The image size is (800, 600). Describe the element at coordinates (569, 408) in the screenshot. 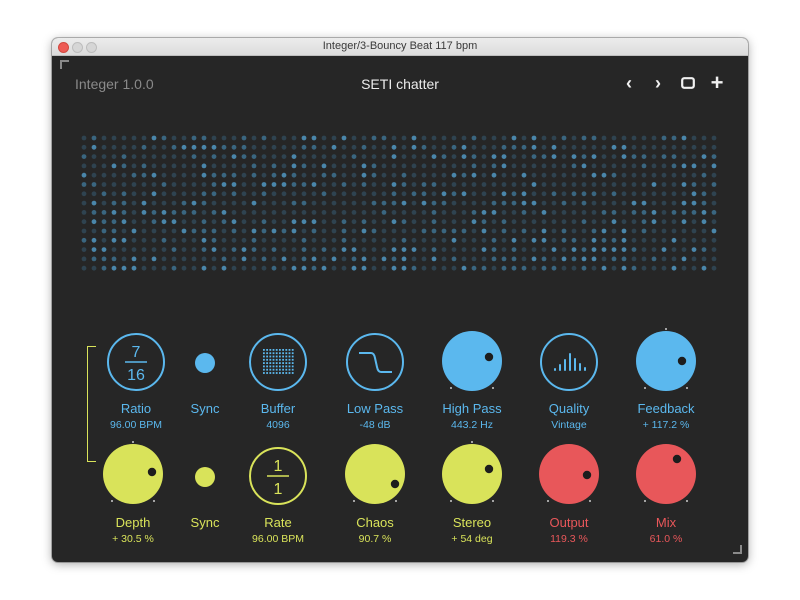

I see `quality-label: Quality` at that location.